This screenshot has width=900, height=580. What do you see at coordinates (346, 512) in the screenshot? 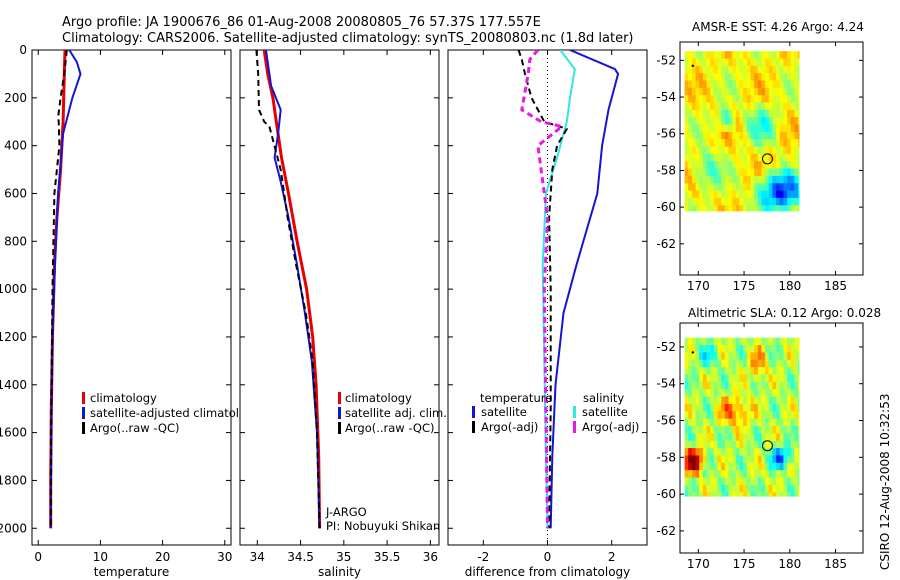
I see `credit-line1: J-ARGO` at bounding box center [346, 512].